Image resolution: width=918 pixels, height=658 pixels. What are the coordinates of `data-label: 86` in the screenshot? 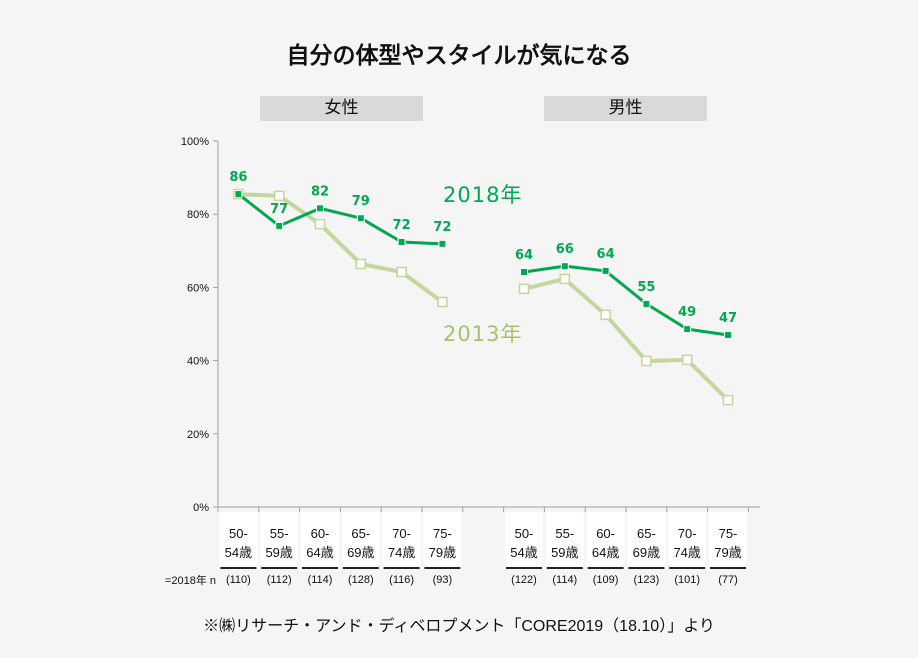 It's located at (238, 177).